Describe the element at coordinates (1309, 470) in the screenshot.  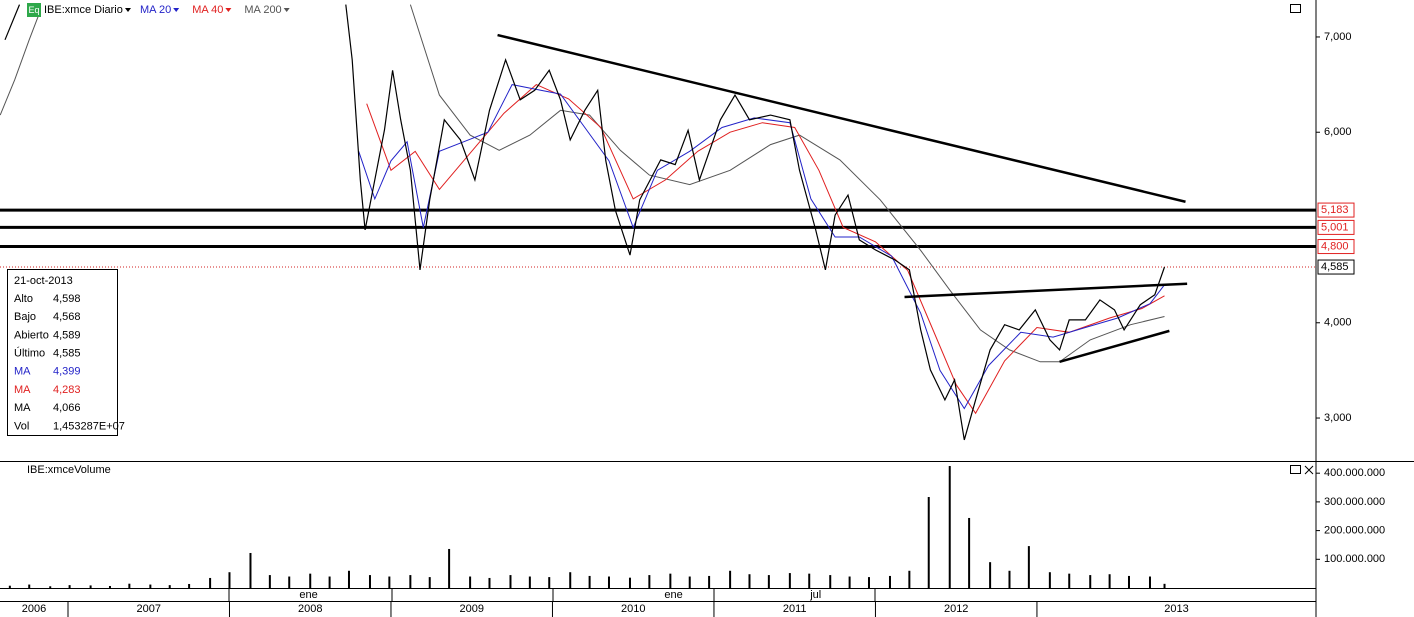
I see `close-button` at that location.